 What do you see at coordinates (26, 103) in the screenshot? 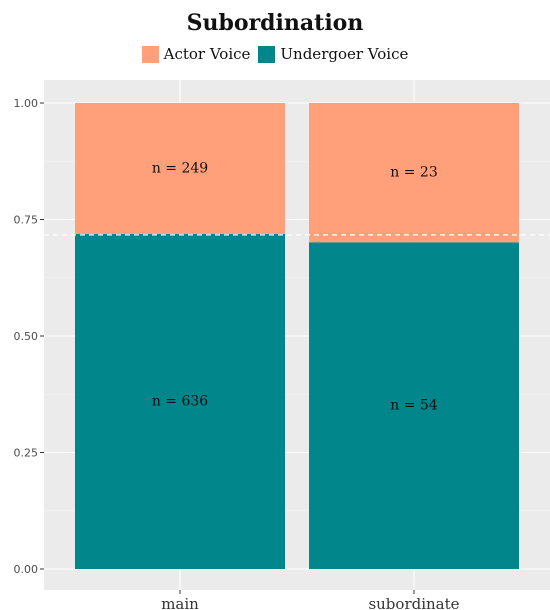
I see `y-tick-label: 1.00` at bounding box center [26, 103].